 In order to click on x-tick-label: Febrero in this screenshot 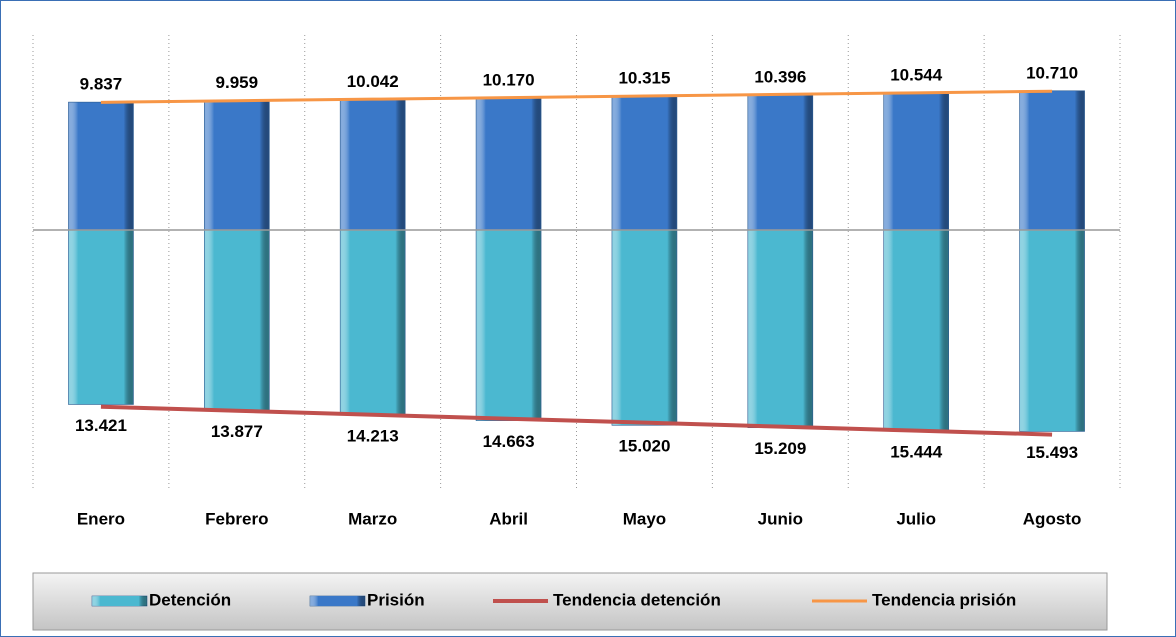, I will do `click(236, 518)`.